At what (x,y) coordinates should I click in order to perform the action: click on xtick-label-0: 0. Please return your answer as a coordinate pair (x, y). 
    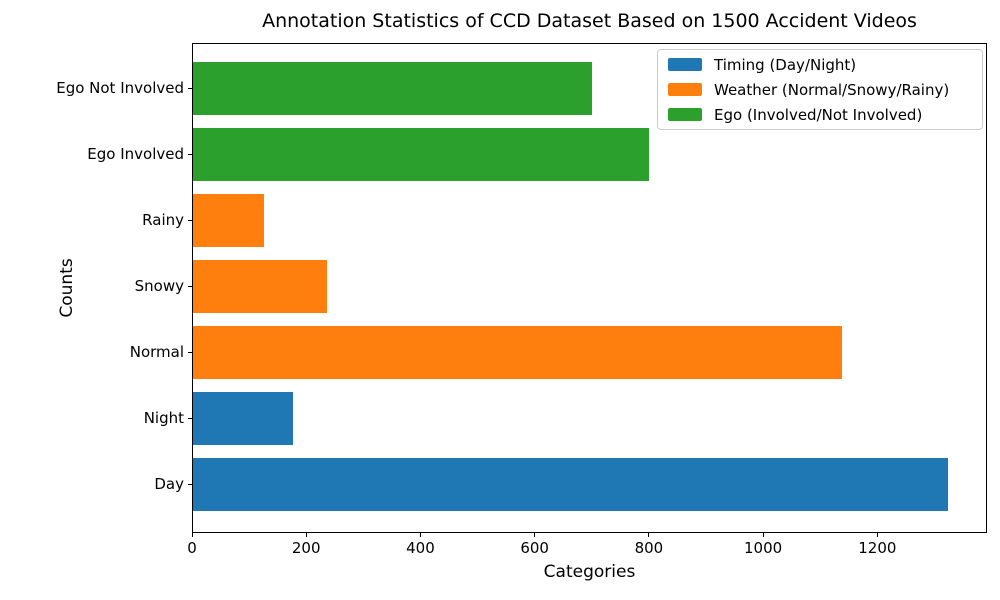
    Looking at the image, I should click on (192, 548).